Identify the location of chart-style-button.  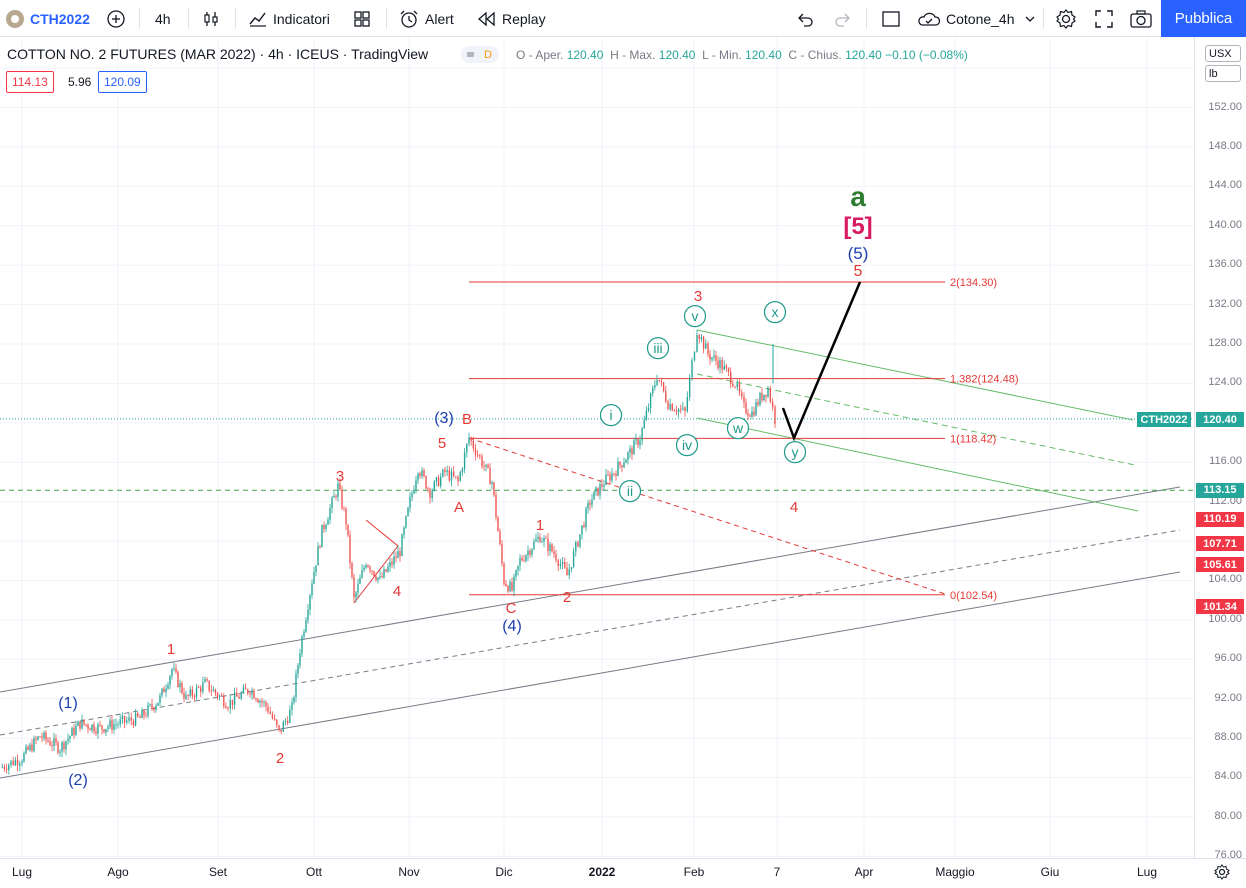
(211, 18).